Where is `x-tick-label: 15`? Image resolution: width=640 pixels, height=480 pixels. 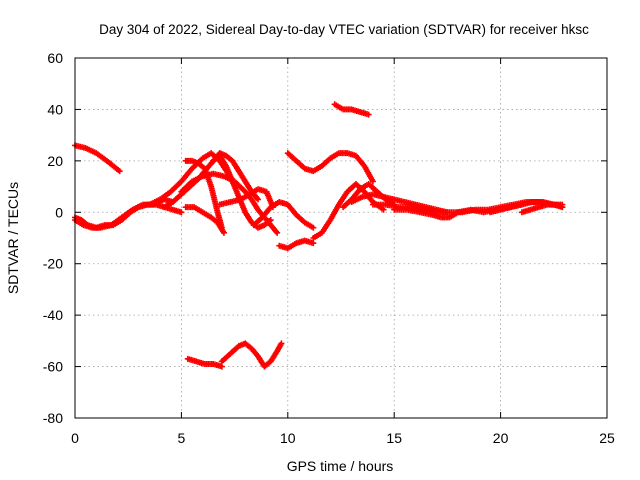
x-tick-label: 15 is located at coordinates (394, 438).